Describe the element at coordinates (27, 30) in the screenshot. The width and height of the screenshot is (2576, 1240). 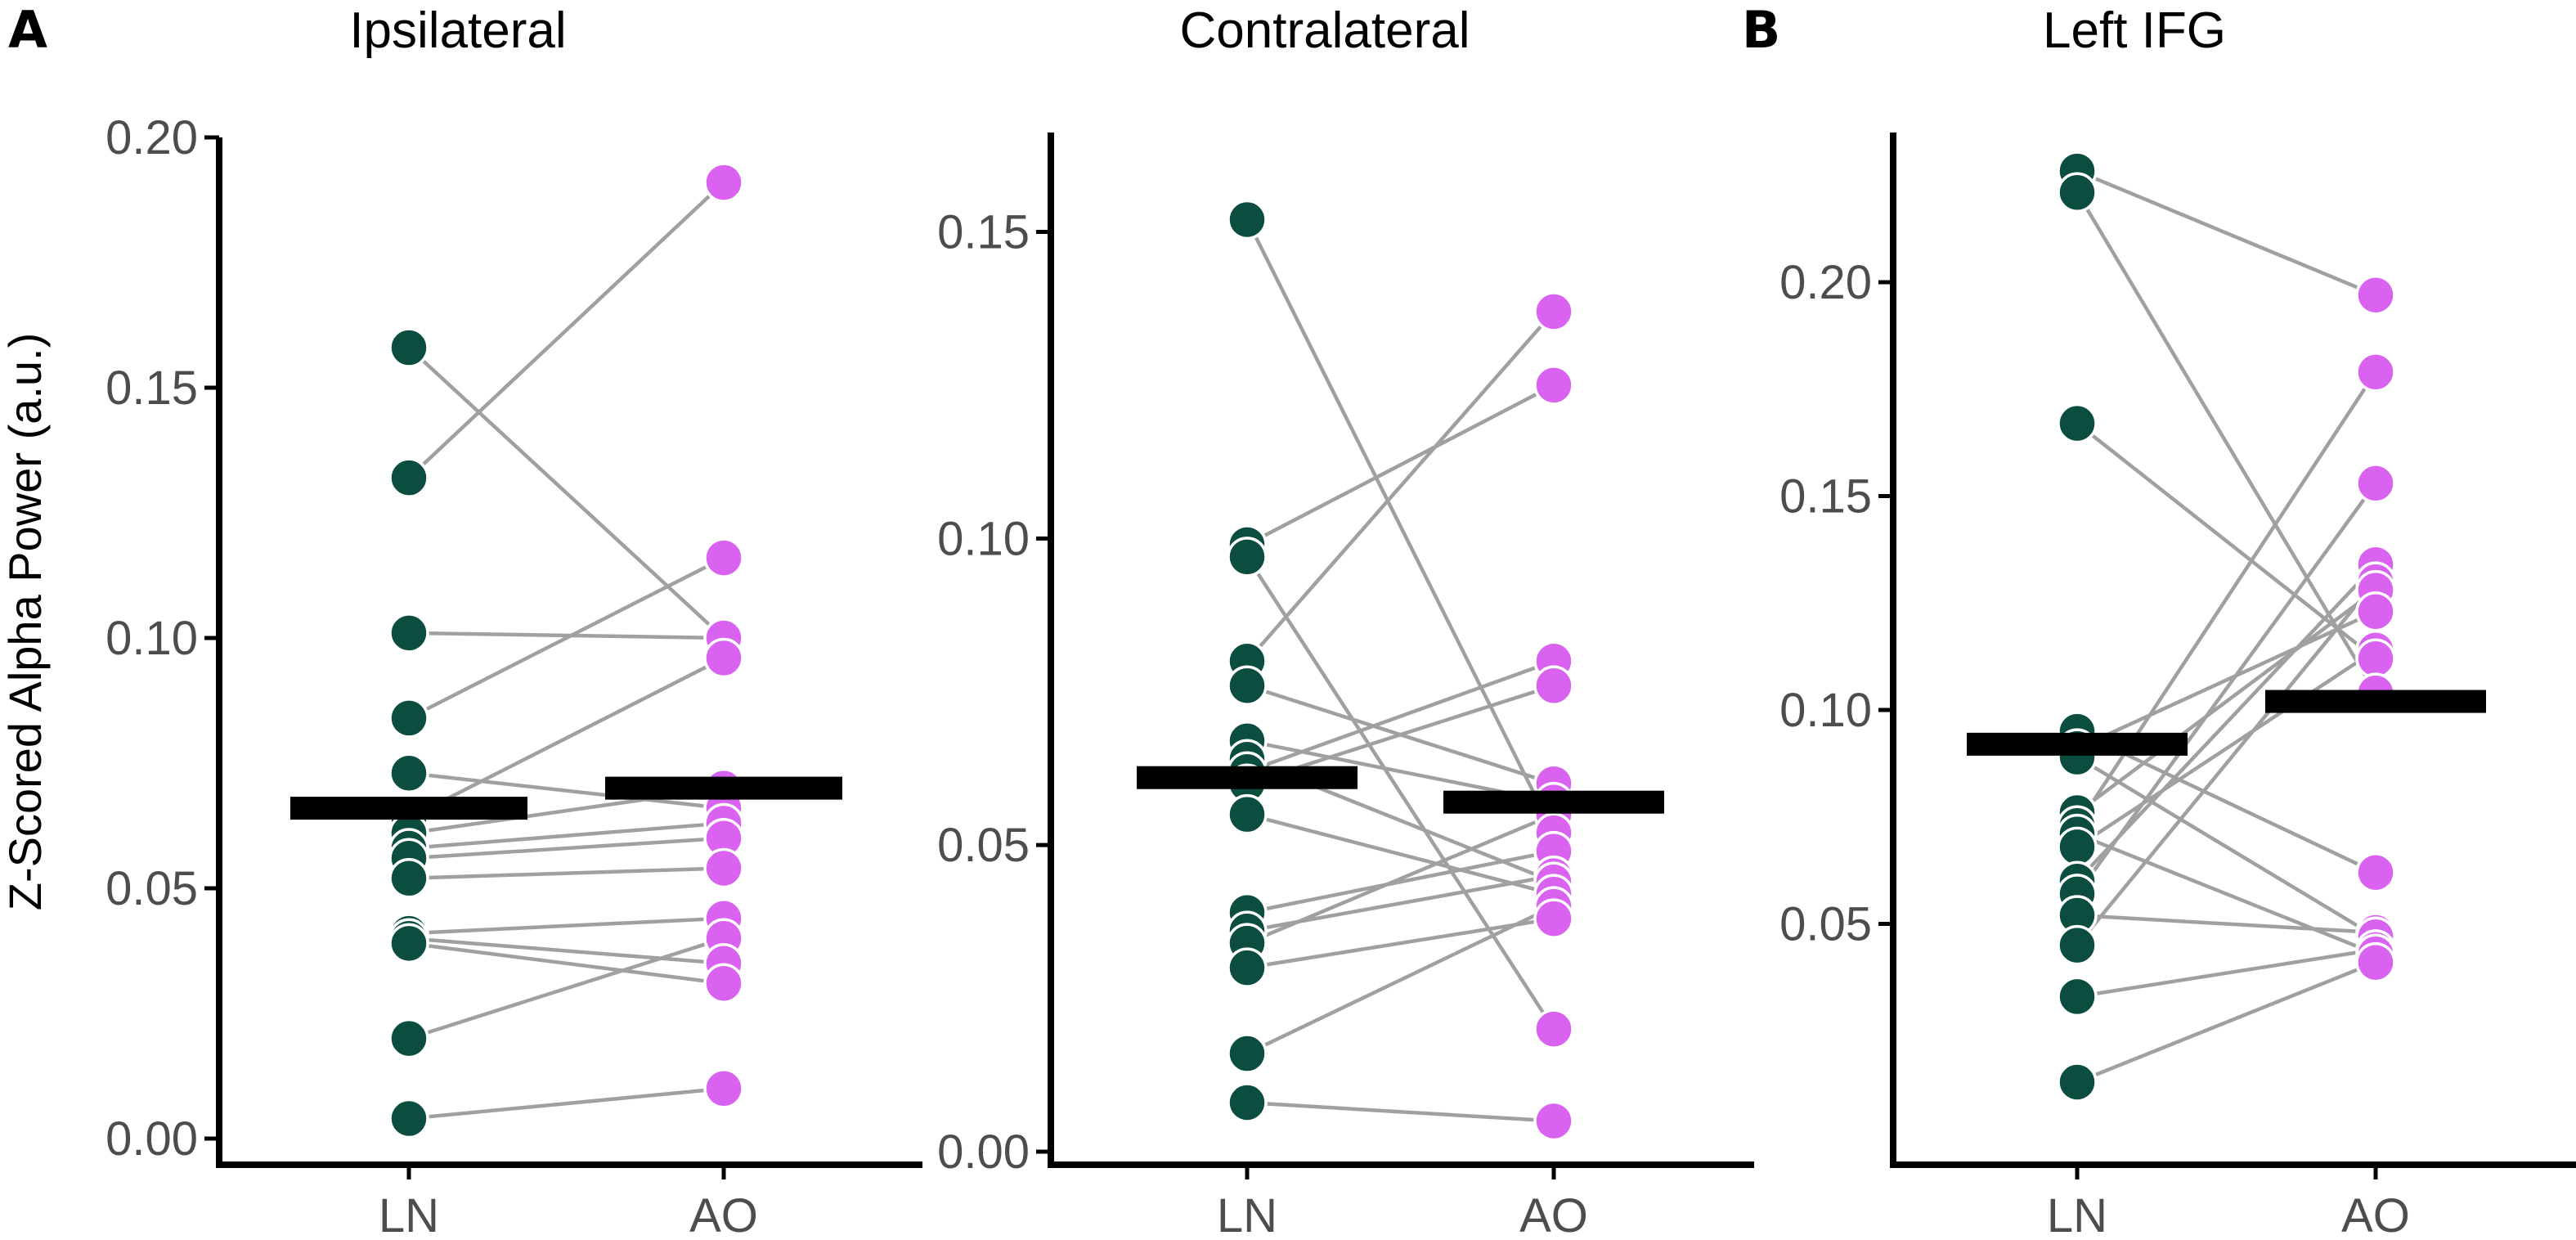
I see `panel-label-a: A` at that location.